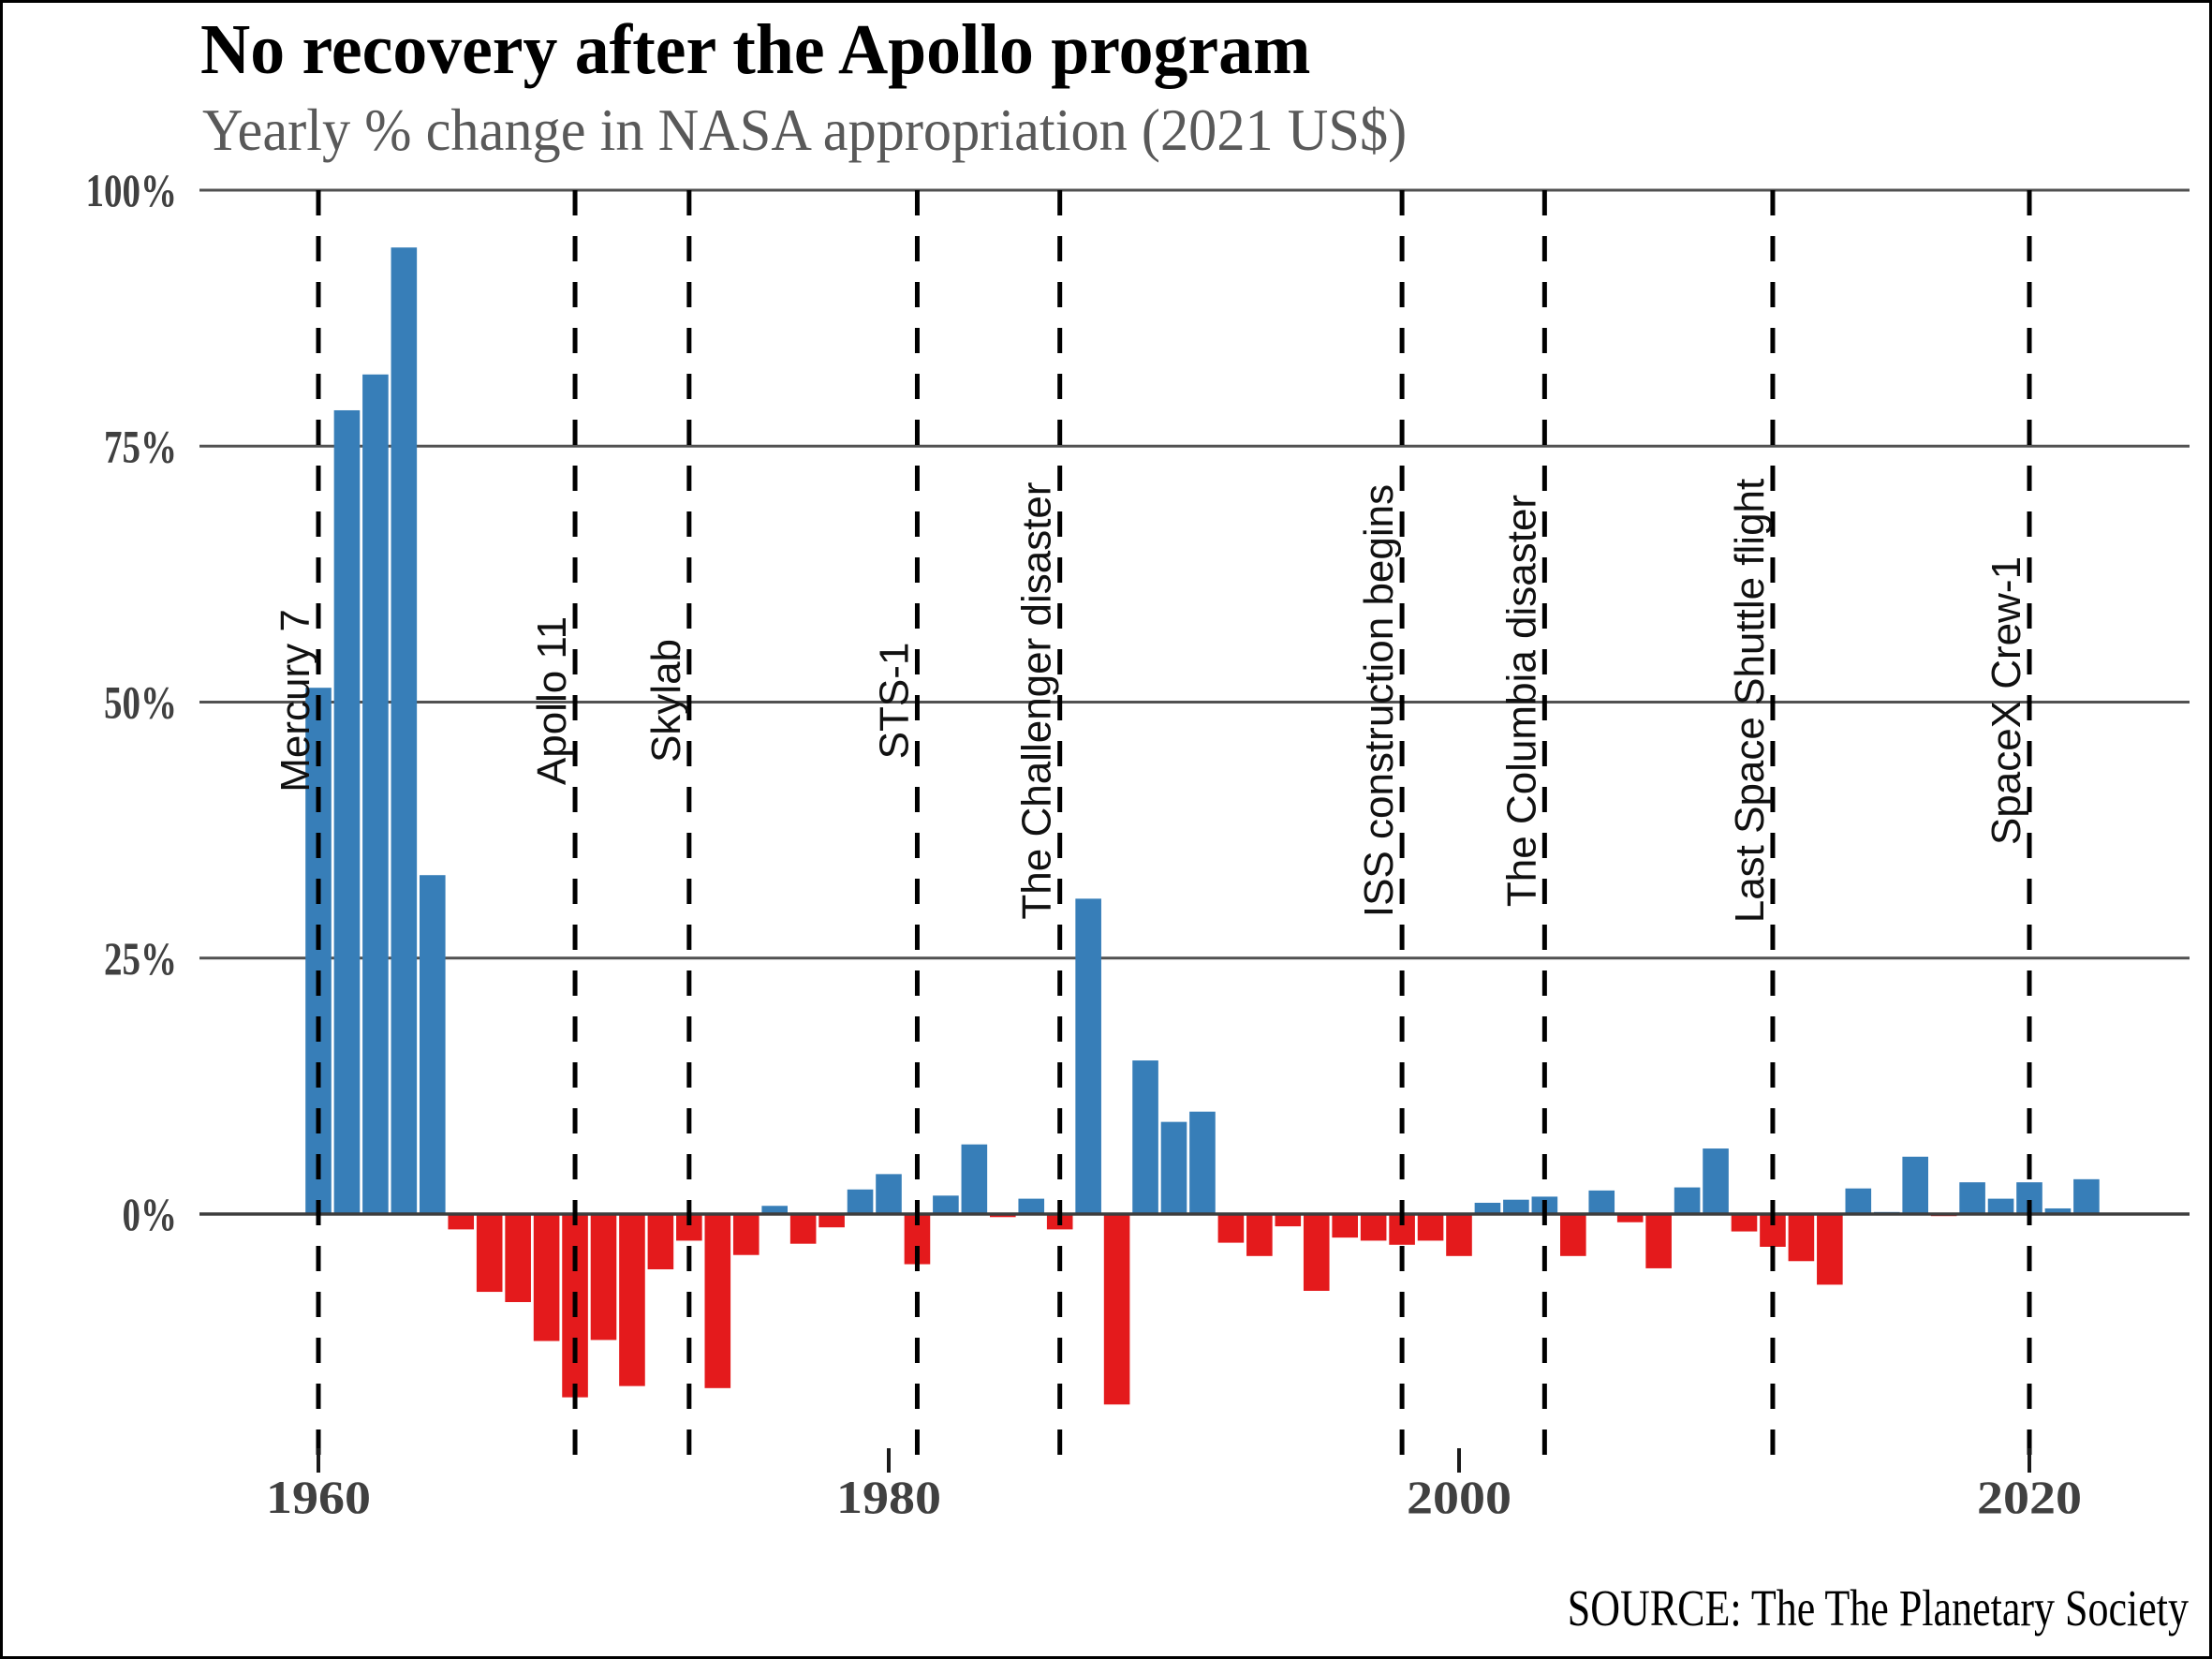 The image size is (2212, 1659). Describe the element at coordinates (140, 703) in the screenshot. I see `y-tick-label-50%: 50%` at that location.